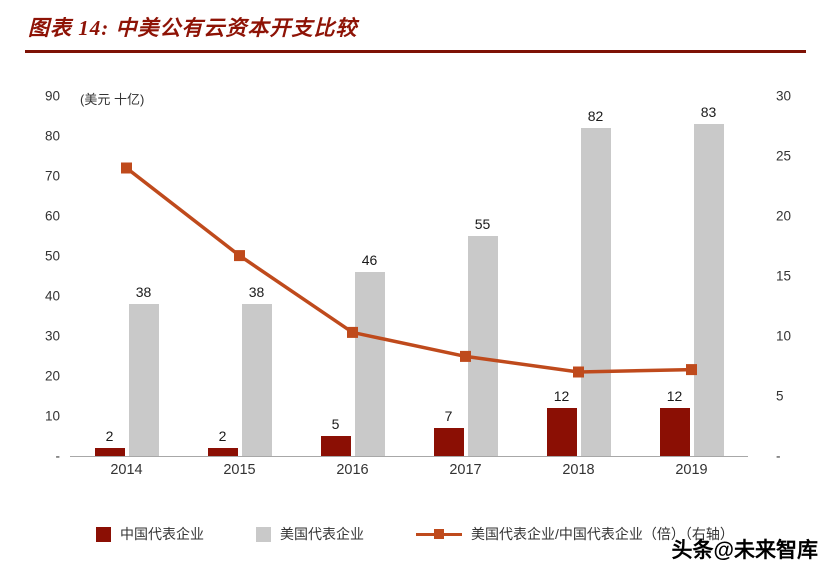  I want to click on x-axis: 2014 2015 2016 2017 2018 2019, so click(409, 472).